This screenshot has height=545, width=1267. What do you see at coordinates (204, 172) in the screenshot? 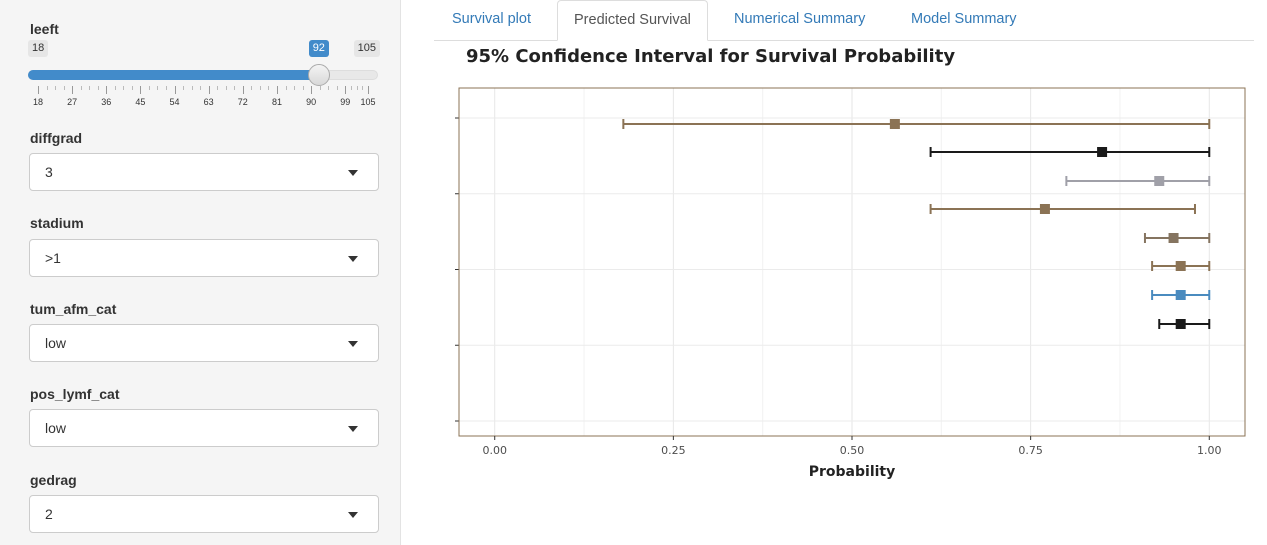
I see `diffgrad-select: 3` at bounding box center [204, 172].